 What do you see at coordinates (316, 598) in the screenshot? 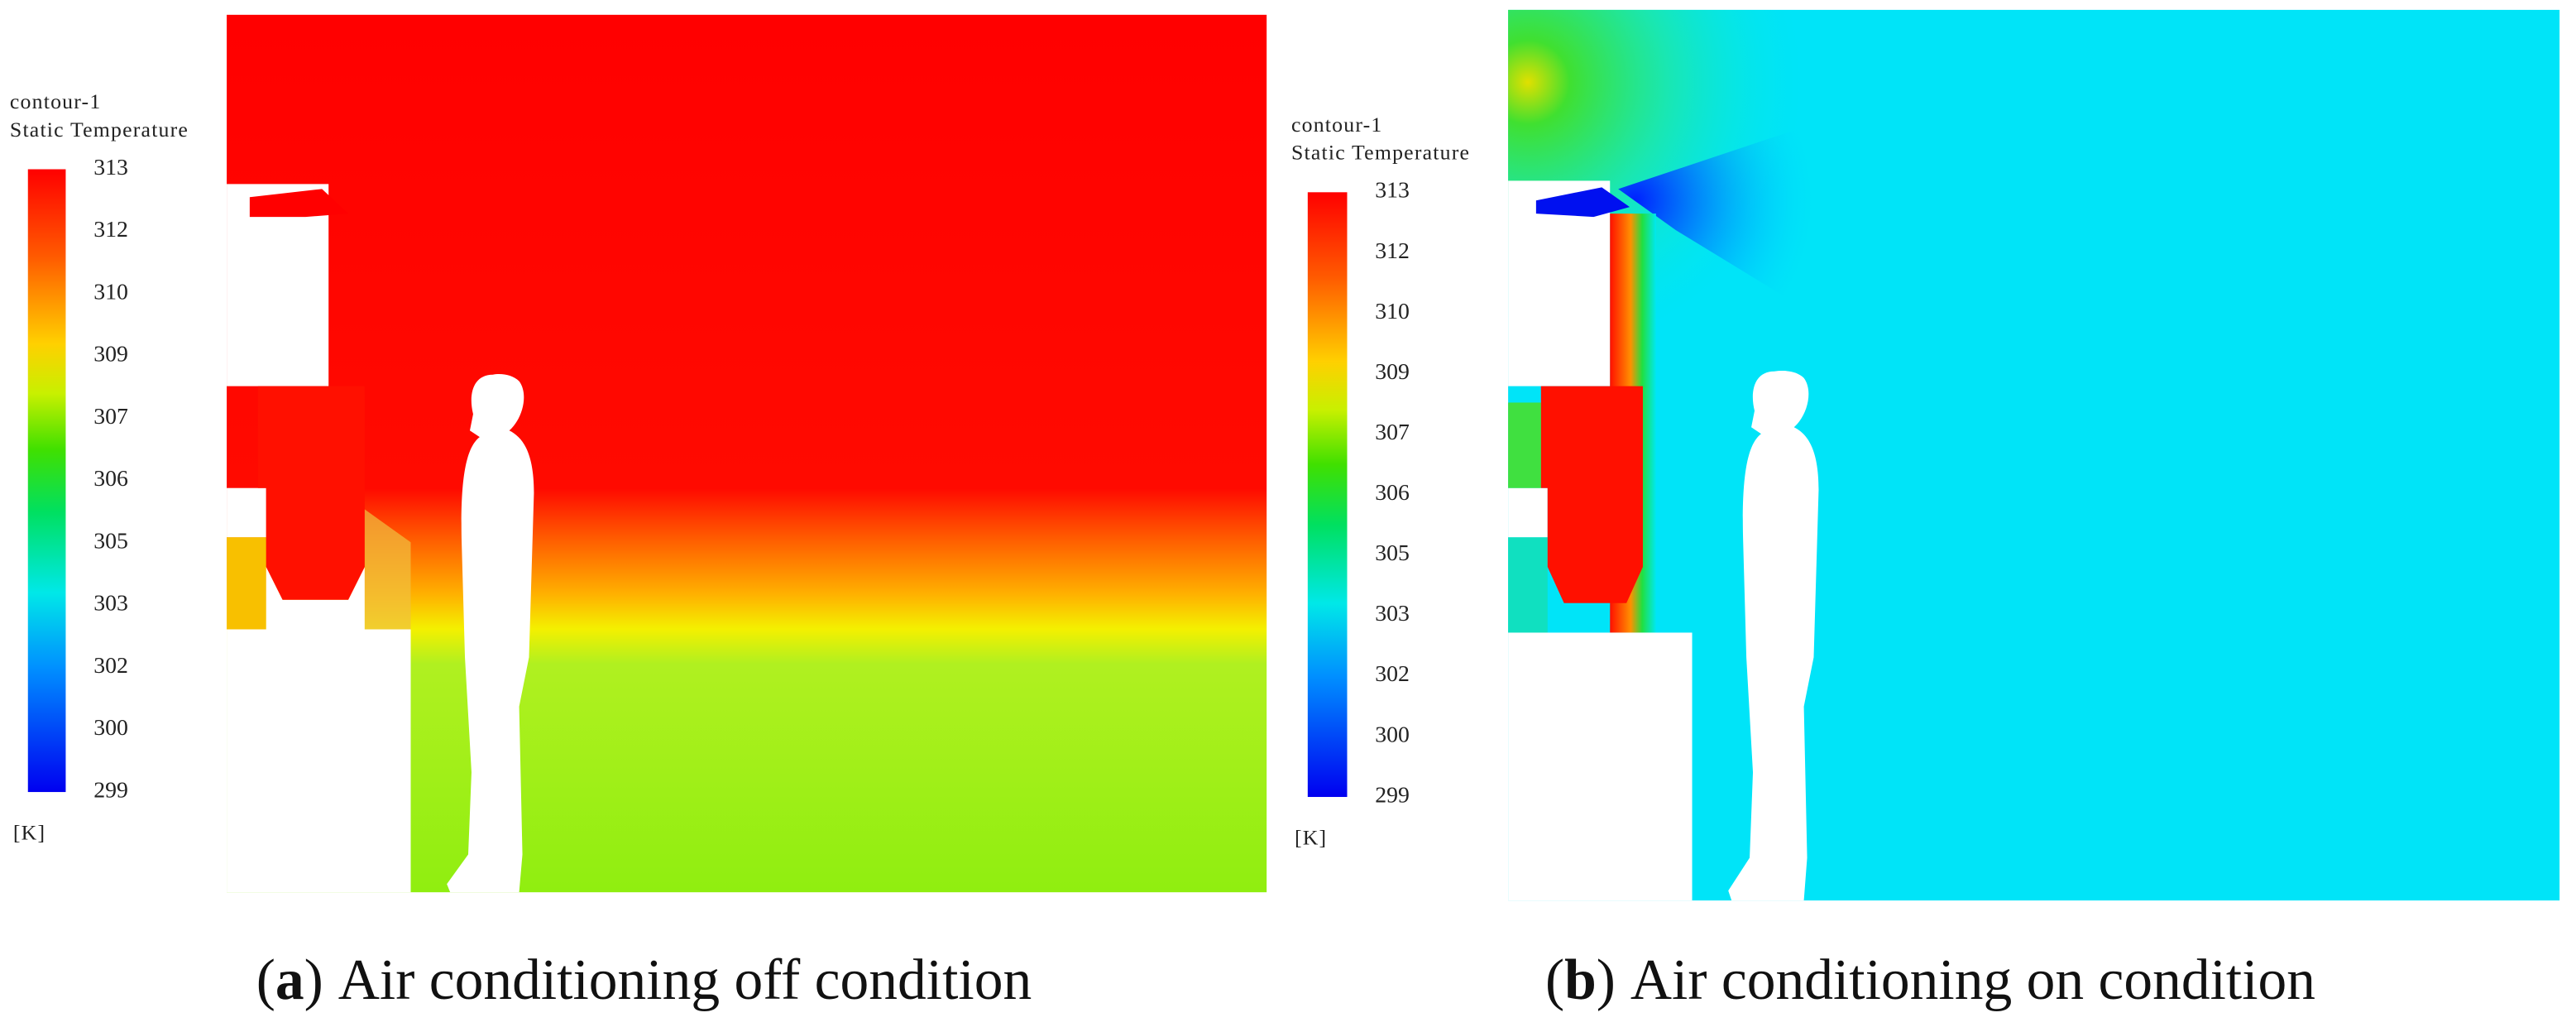
I see `gap` at bounding box center [316, 598].